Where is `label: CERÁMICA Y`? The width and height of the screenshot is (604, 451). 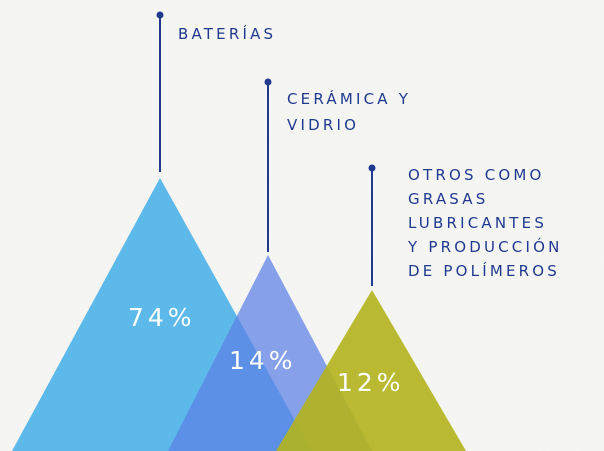
label: CERÁMICA Y is located at coordinates (349, 98).